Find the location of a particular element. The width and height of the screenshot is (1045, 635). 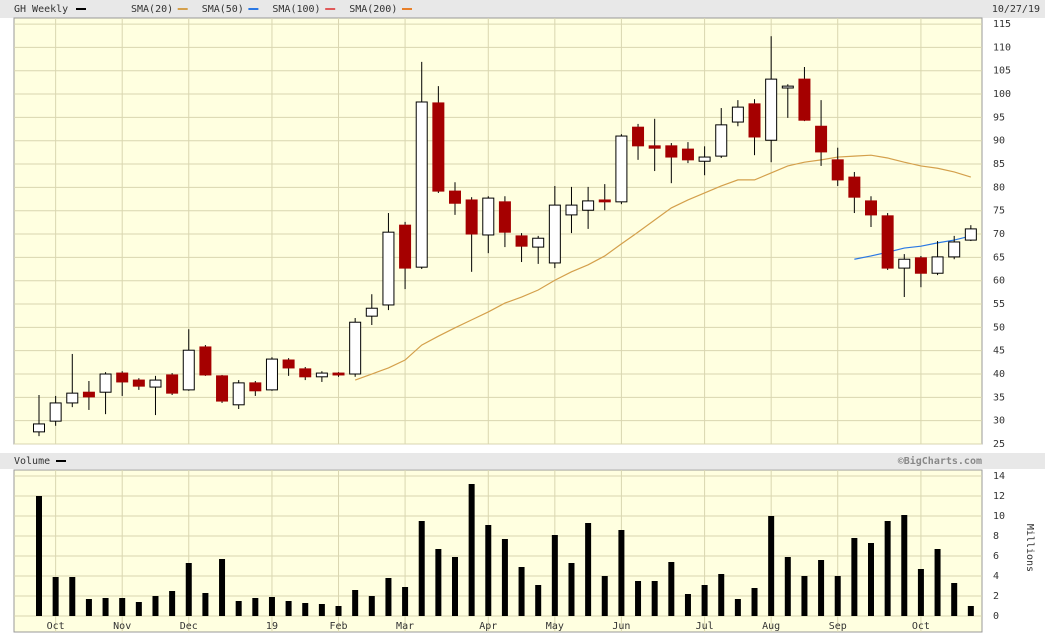

legend-label: SMA(50) is located at coordinates (223, 9).